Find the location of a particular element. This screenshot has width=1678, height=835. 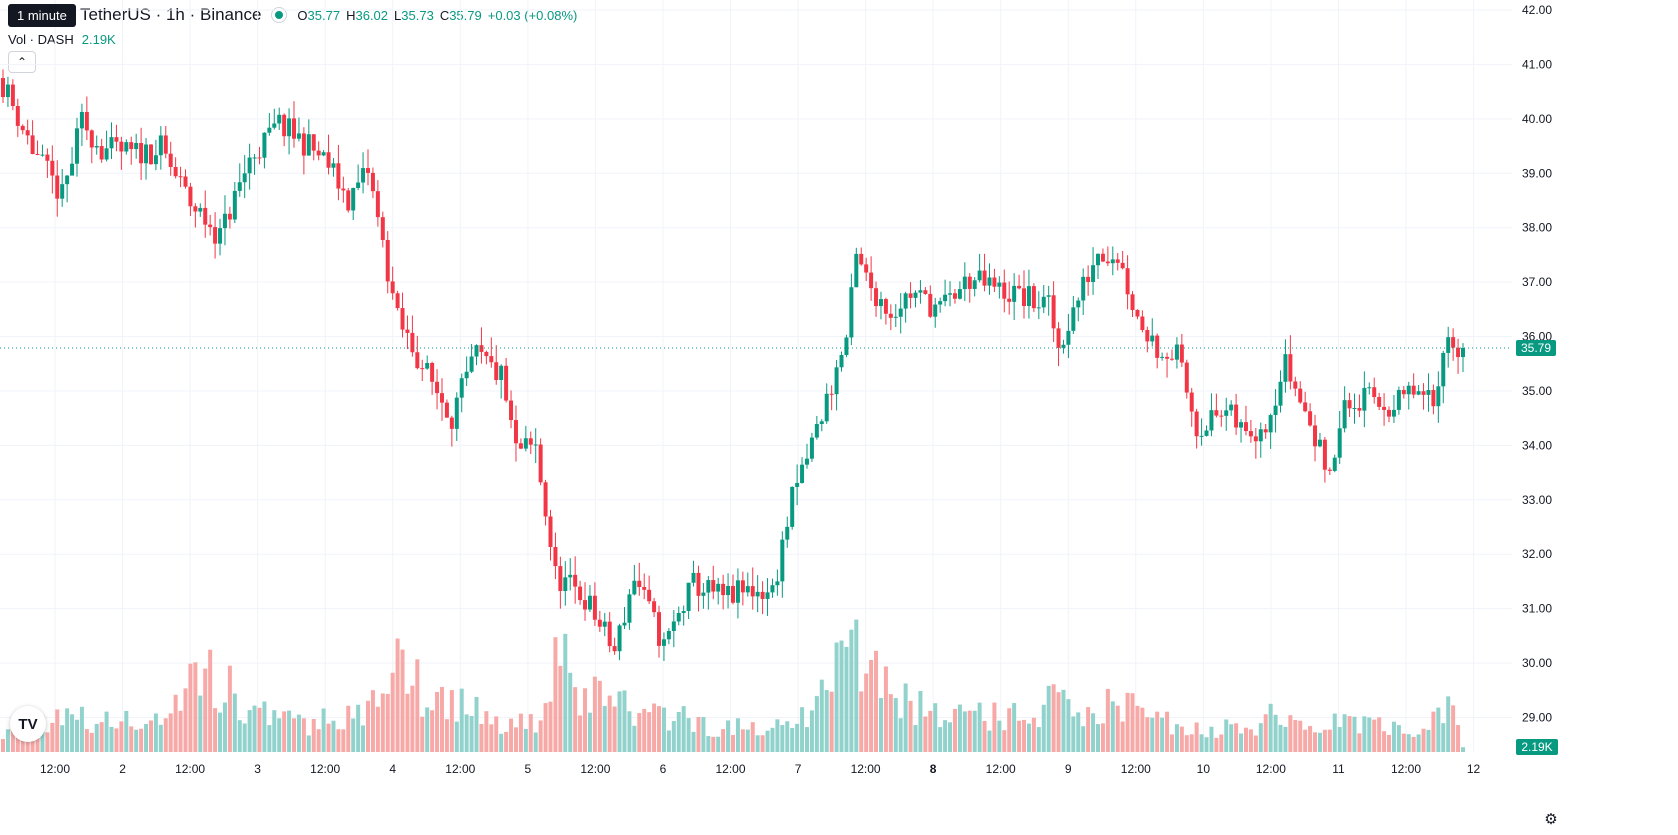

market-status-icon is located at coordinates (279, 15).